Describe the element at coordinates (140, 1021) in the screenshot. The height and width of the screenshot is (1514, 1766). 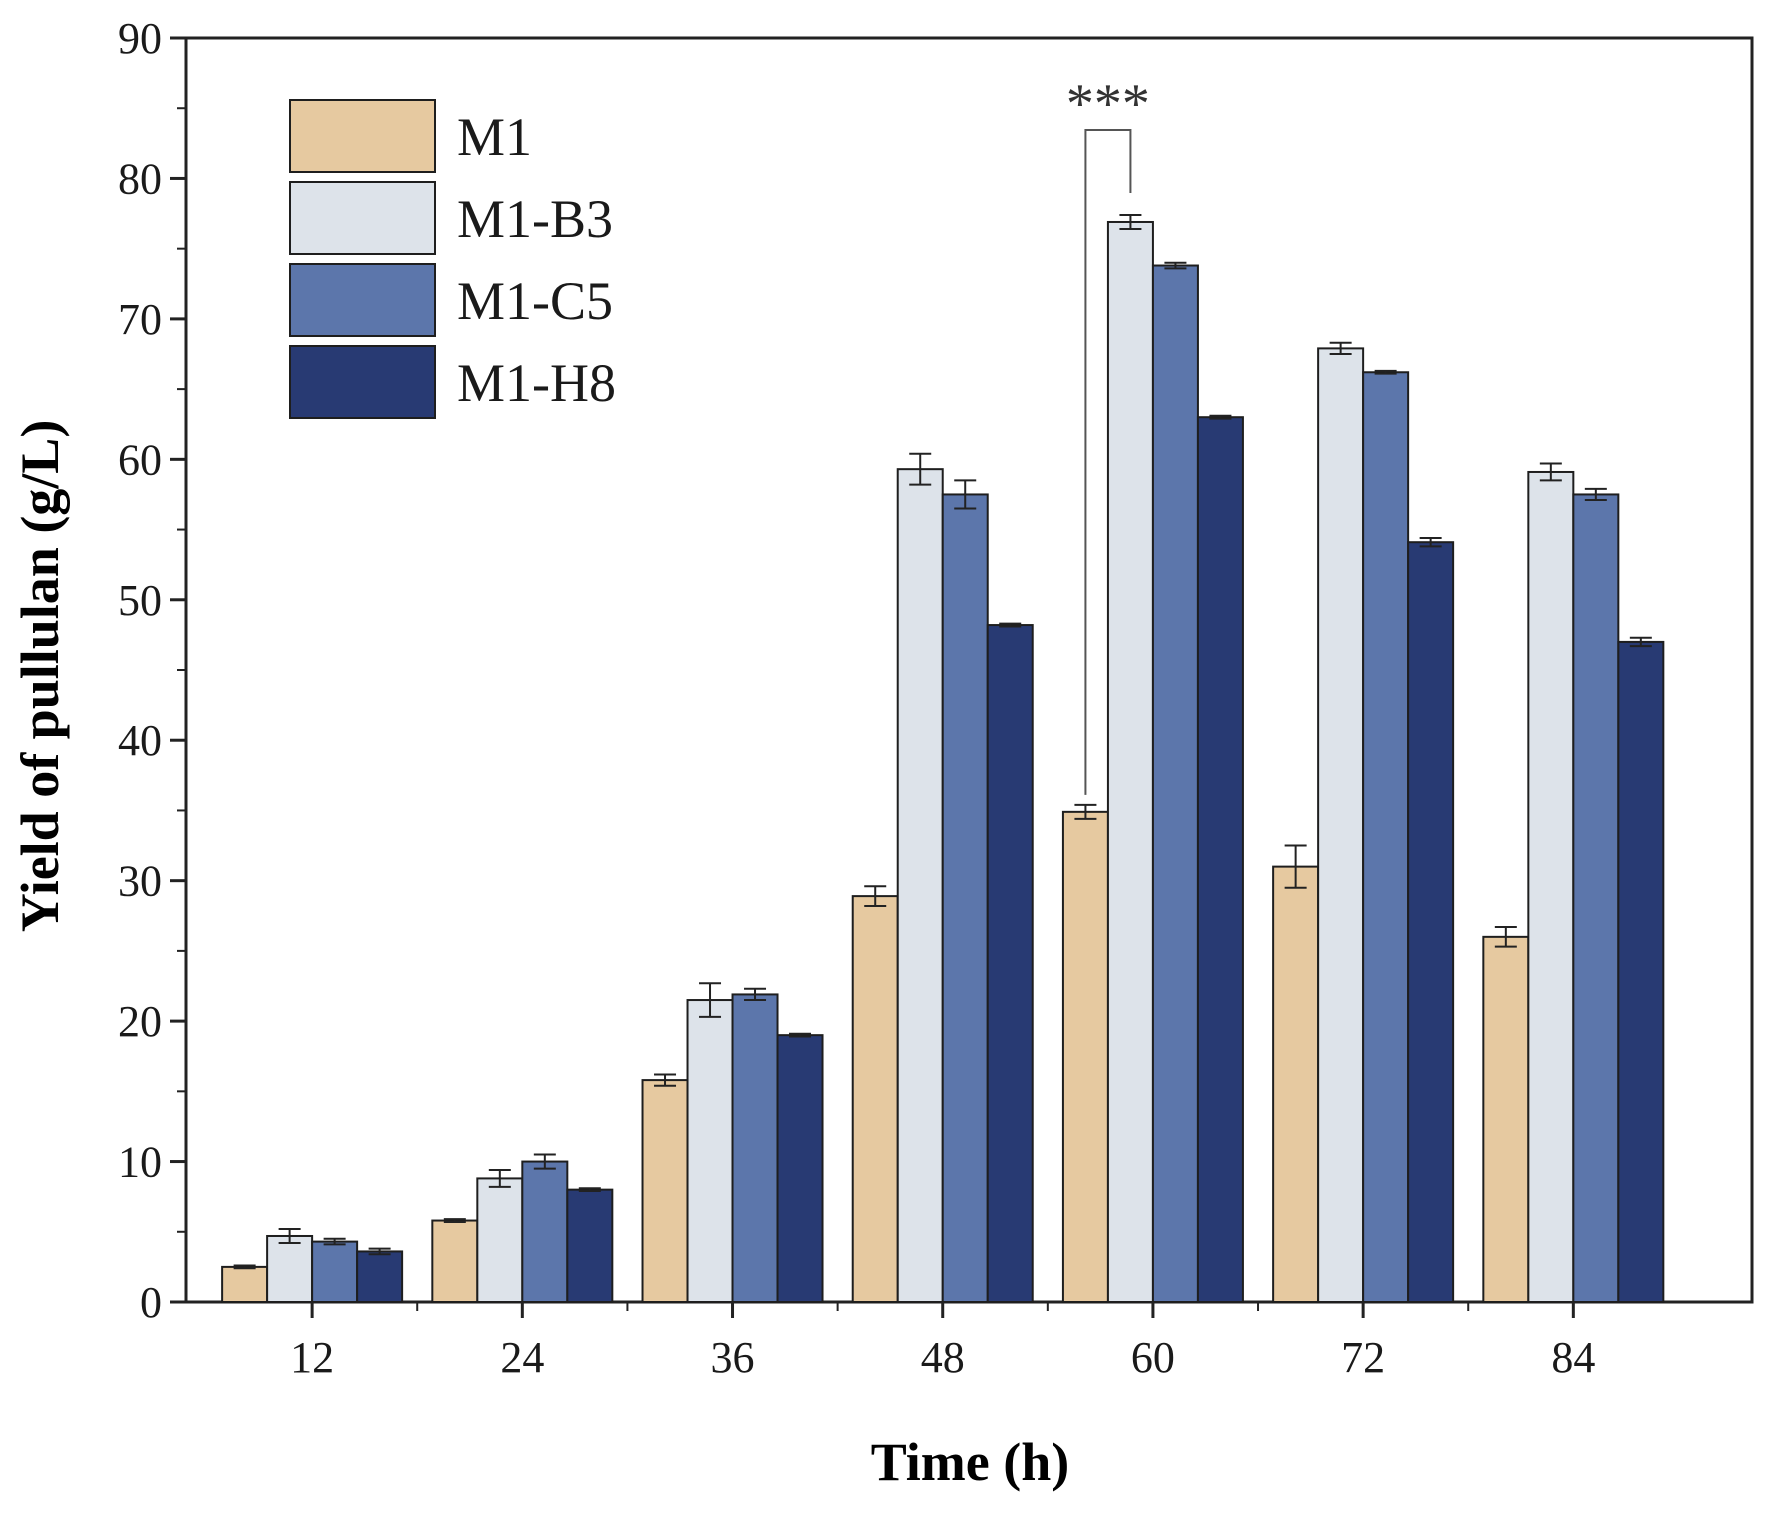
I see `y-tick-label: 20` at that location.